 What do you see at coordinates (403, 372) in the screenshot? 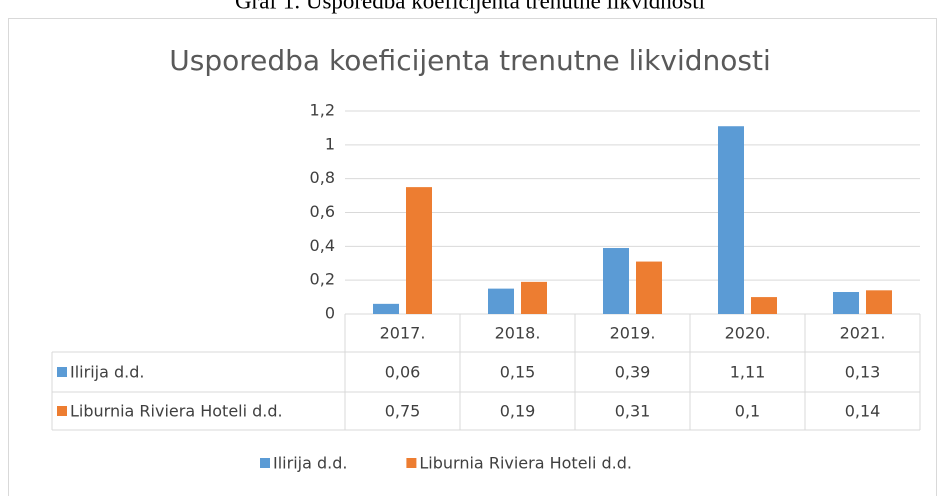
I see `table-cell: 0,06` at bounding box center [403, 372].